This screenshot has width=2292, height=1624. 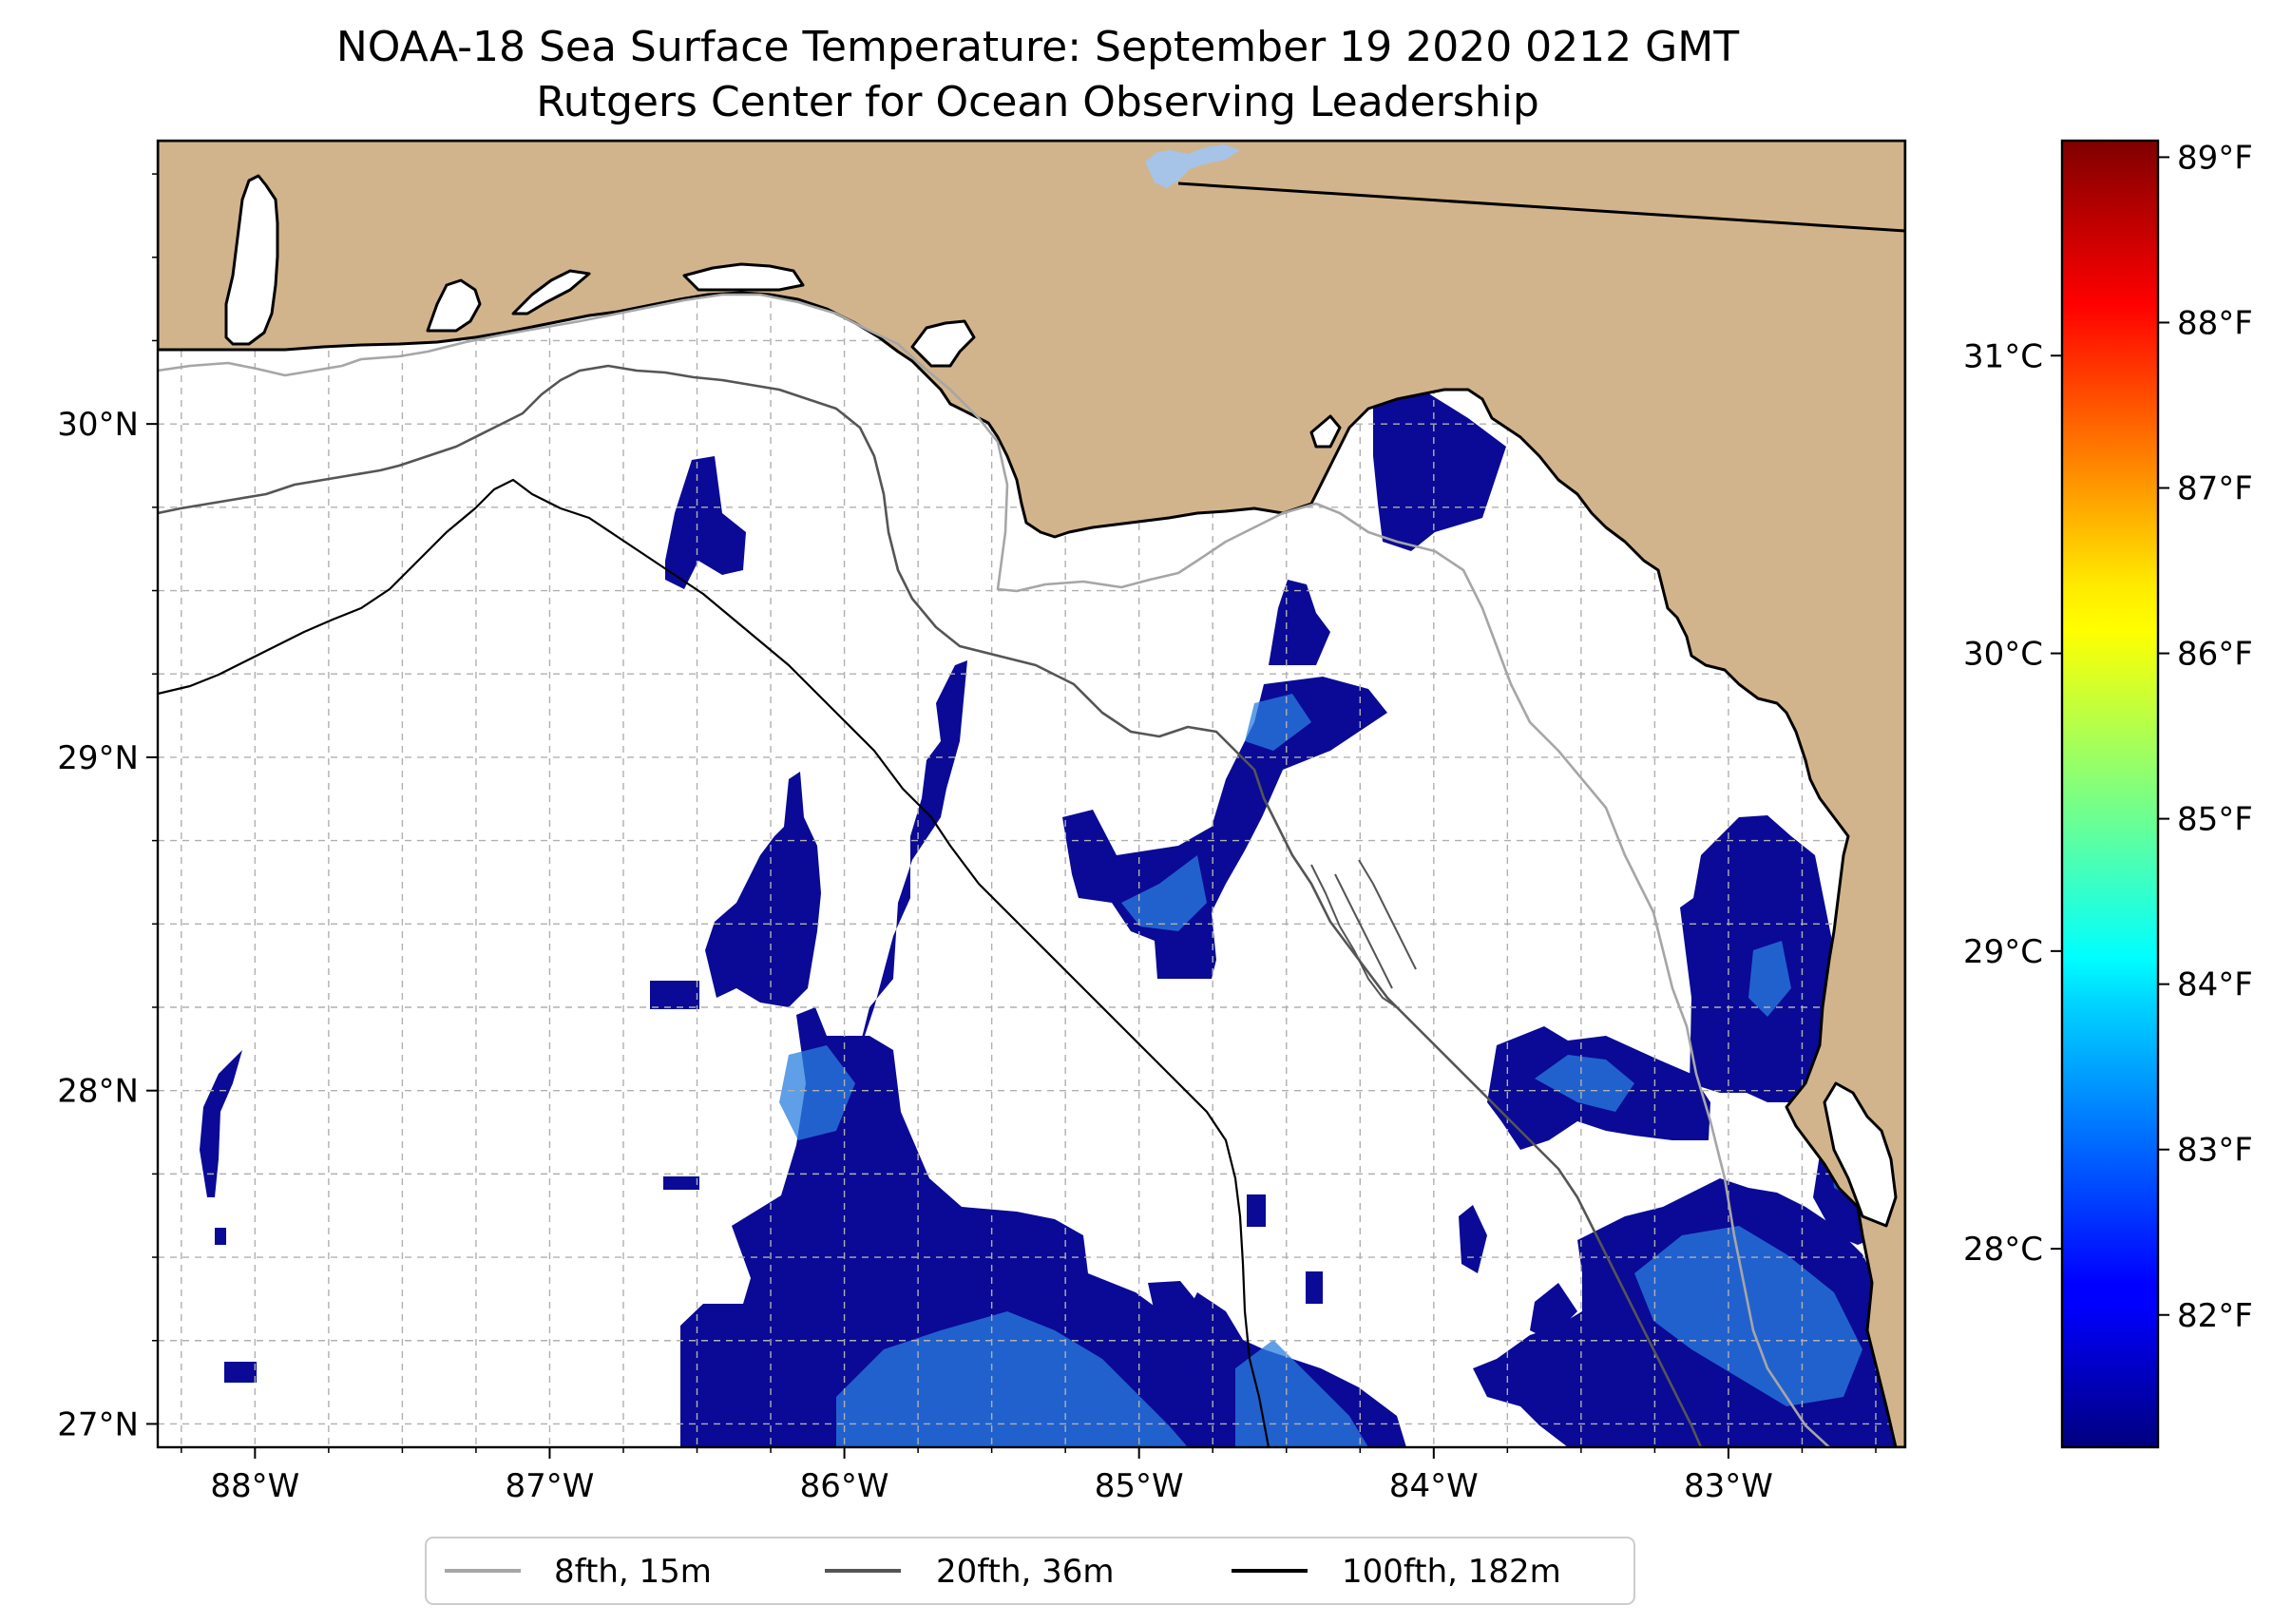 I want to click on colorbar-f-label: 89°F, so click(x=2215, y=158).